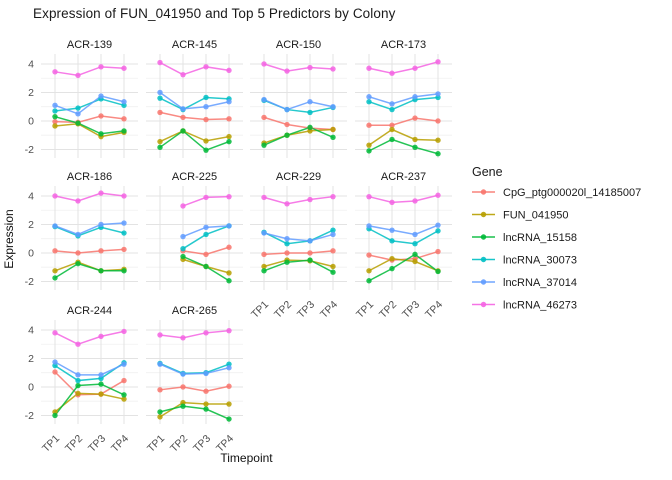 The height and width of the screenshot is (480, 672). I want to click on legend-label: FUN_041950, so click(535, 216).